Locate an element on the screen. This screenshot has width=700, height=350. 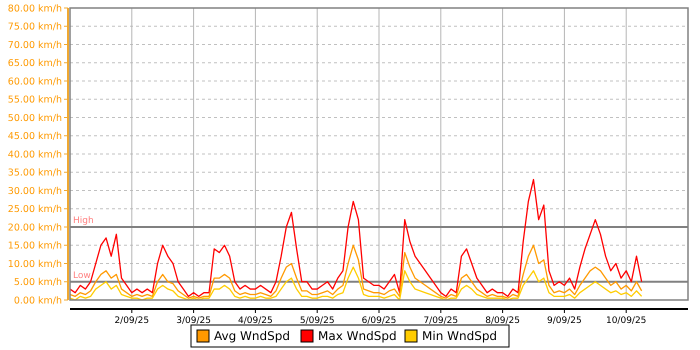
x-tick-label: 8/09/25 is located at coordinates (502, 321).